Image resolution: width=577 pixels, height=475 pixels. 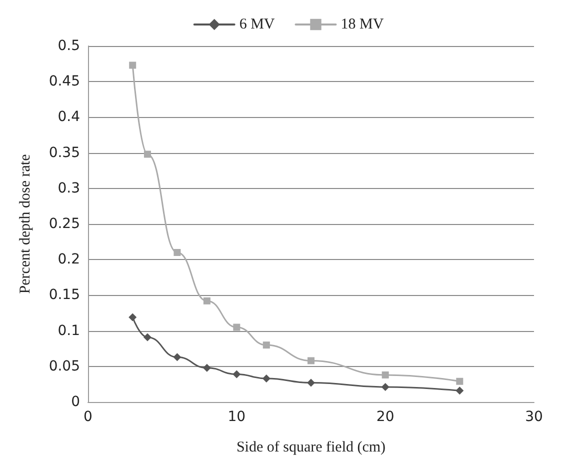 I want to click on y-tick-label: 0.1, so click(x=69, y=330).